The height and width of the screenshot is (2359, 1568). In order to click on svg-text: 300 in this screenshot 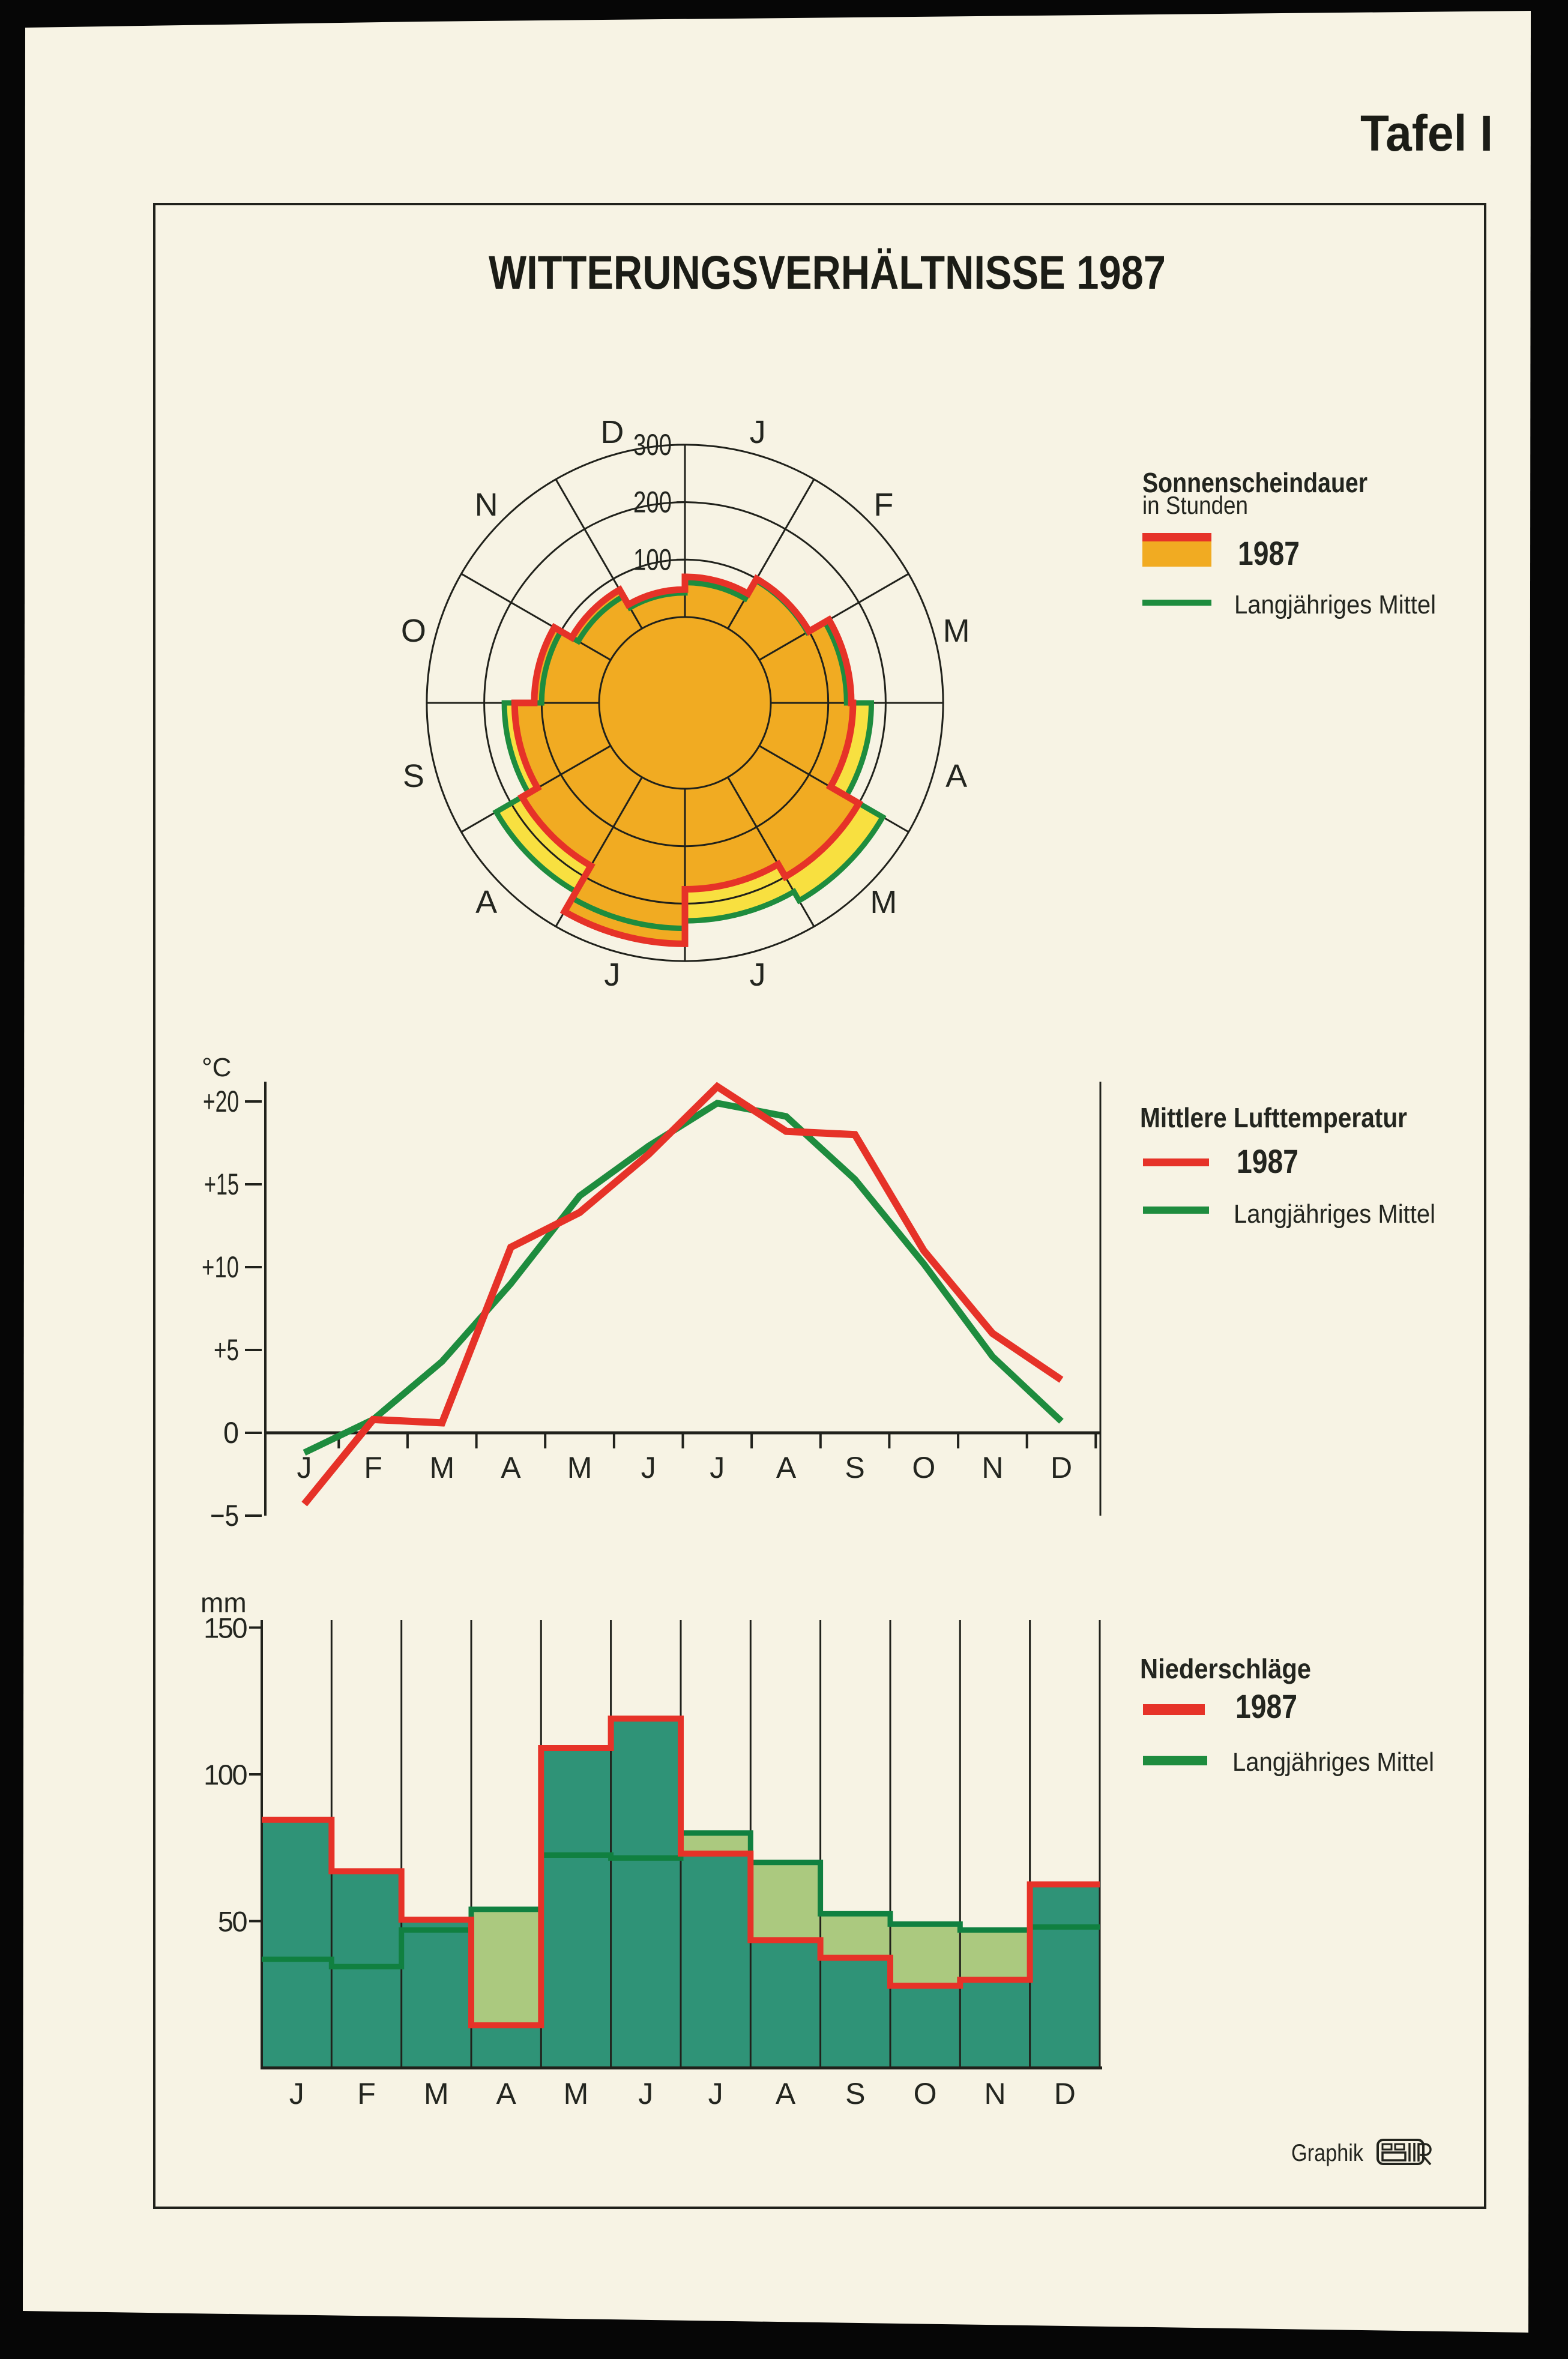, I will do `click(652, 445)`.